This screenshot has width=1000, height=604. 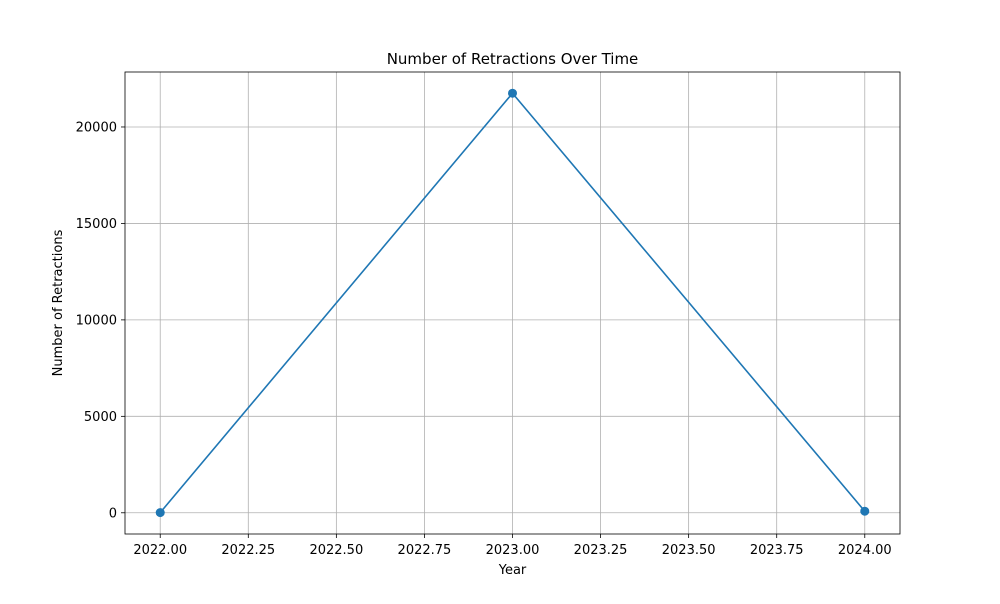 I want to click on y-tick-label: 5000, so click(x=100, y=417).